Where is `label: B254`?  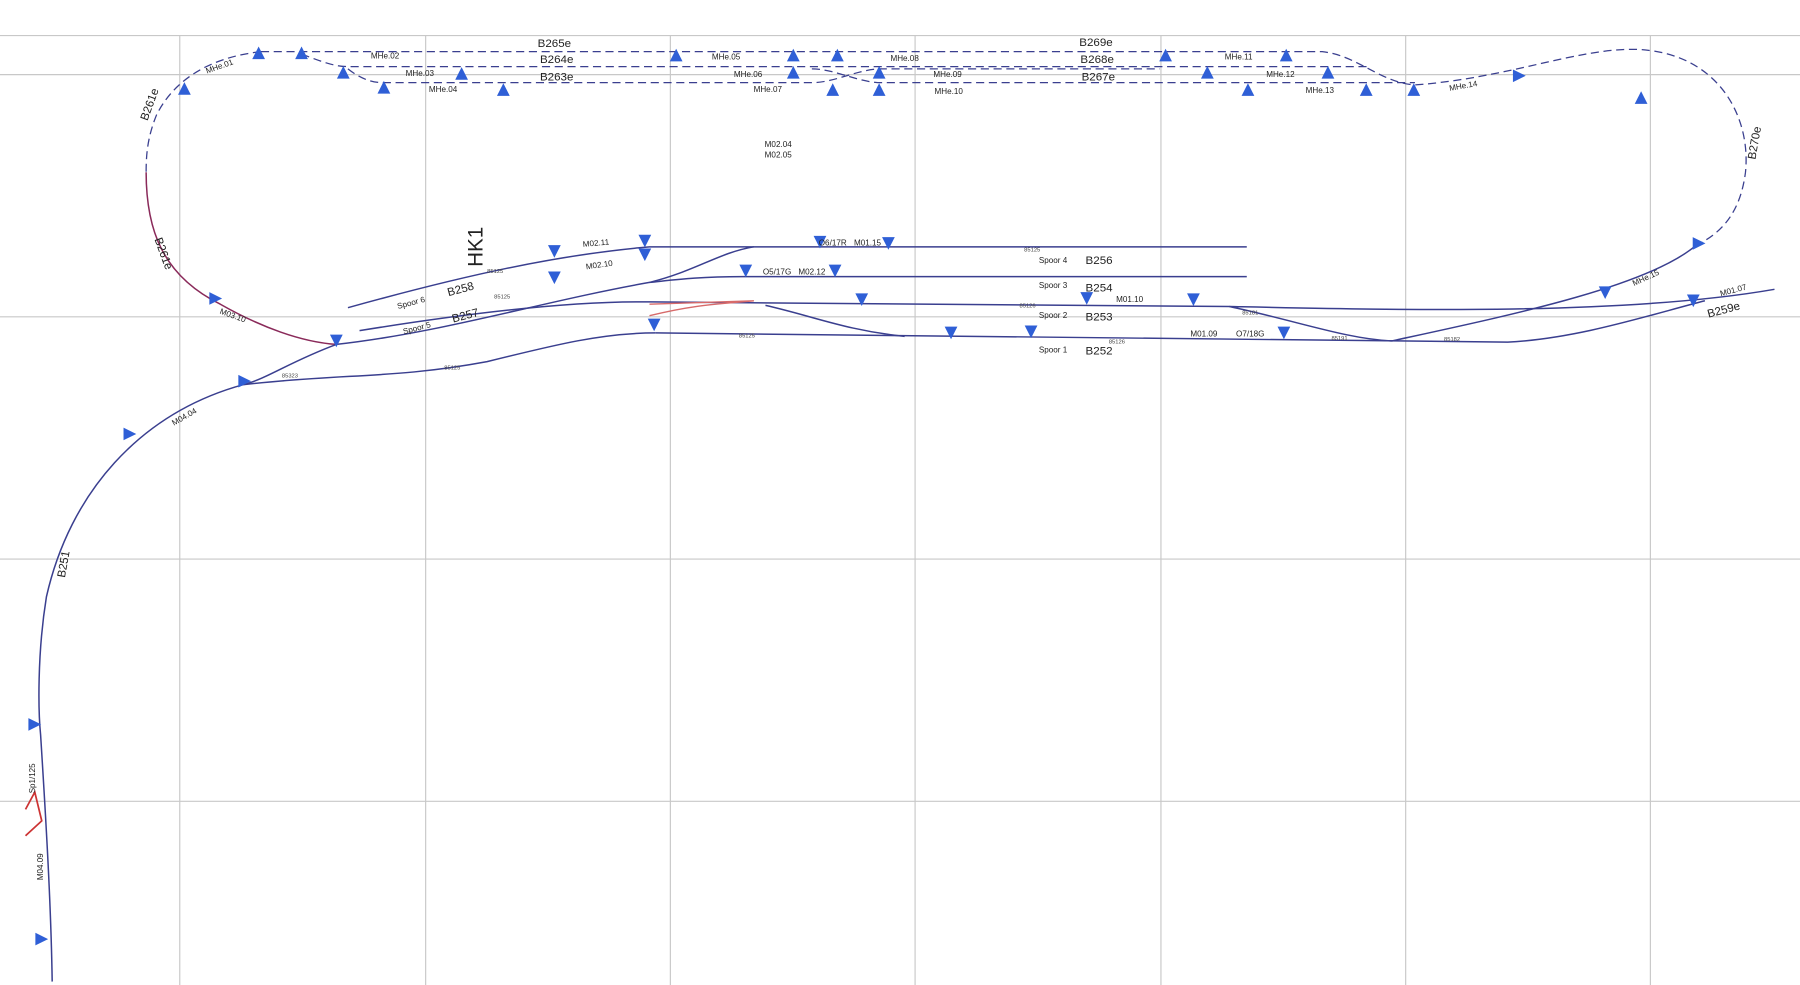 label: B254 is located at coordinates (1100, 289).